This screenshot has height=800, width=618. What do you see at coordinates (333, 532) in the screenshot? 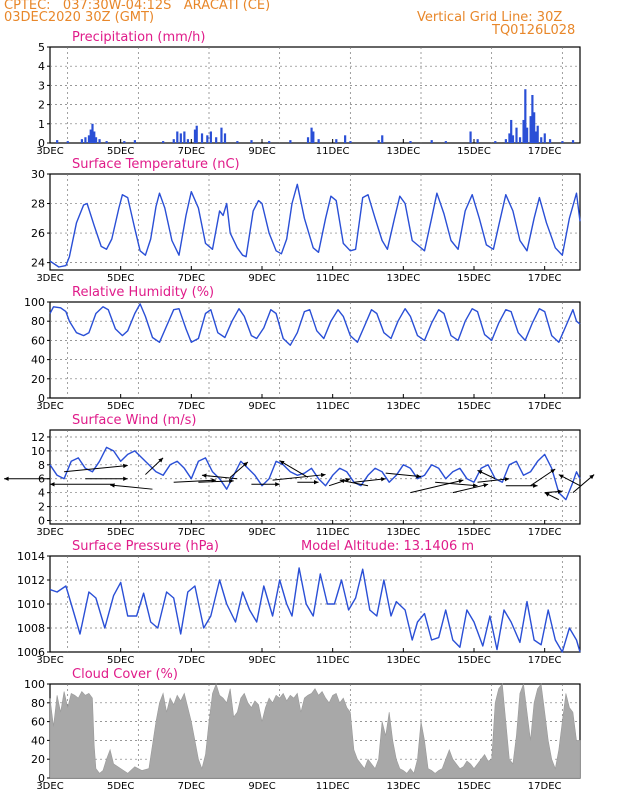
I see `wind-xtick-label: 11DEC` at bounding box center [333, 532].